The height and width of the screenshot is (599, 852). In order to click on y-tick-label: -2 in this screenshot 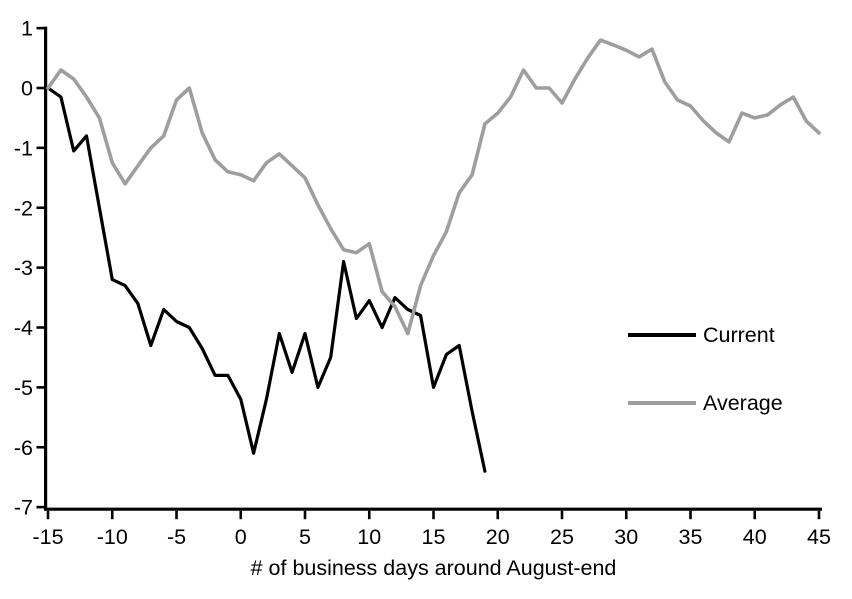, I will do `click(23, 208)`.